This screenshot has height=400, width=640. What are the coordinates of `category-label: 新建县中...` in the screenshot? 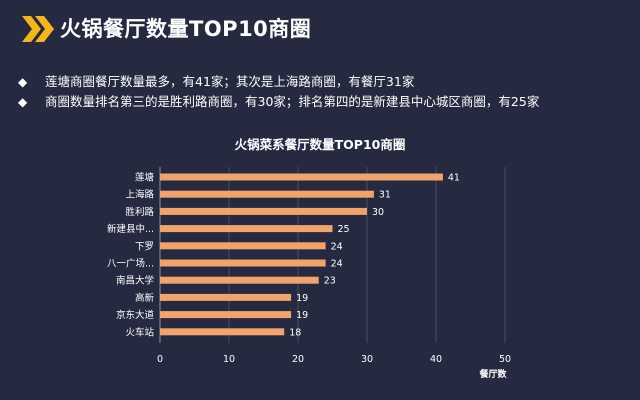 It's located at (130, 229).